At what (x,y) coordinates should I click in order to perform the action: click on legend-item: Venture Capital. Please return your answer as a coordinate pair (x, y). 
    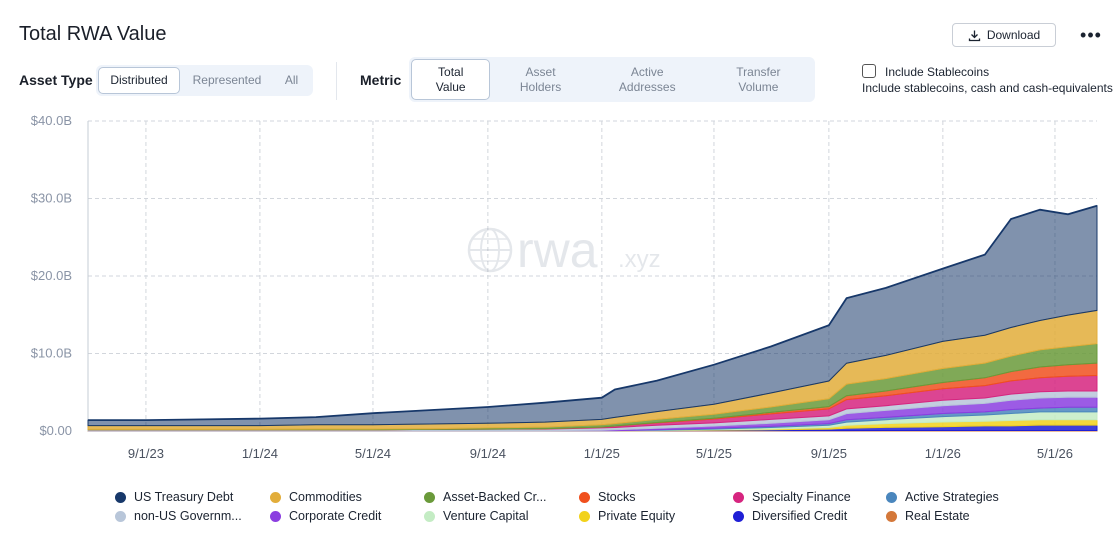
    Looking at the image, I should click on (476, 516).